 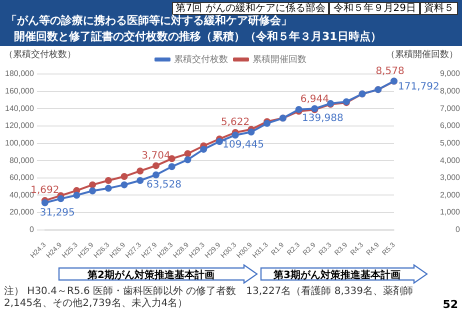 What do you see at coordinates (450, 108) in the screenshot?
I see `y2-tick-label: 7,000` at bounding box center [450, 108].